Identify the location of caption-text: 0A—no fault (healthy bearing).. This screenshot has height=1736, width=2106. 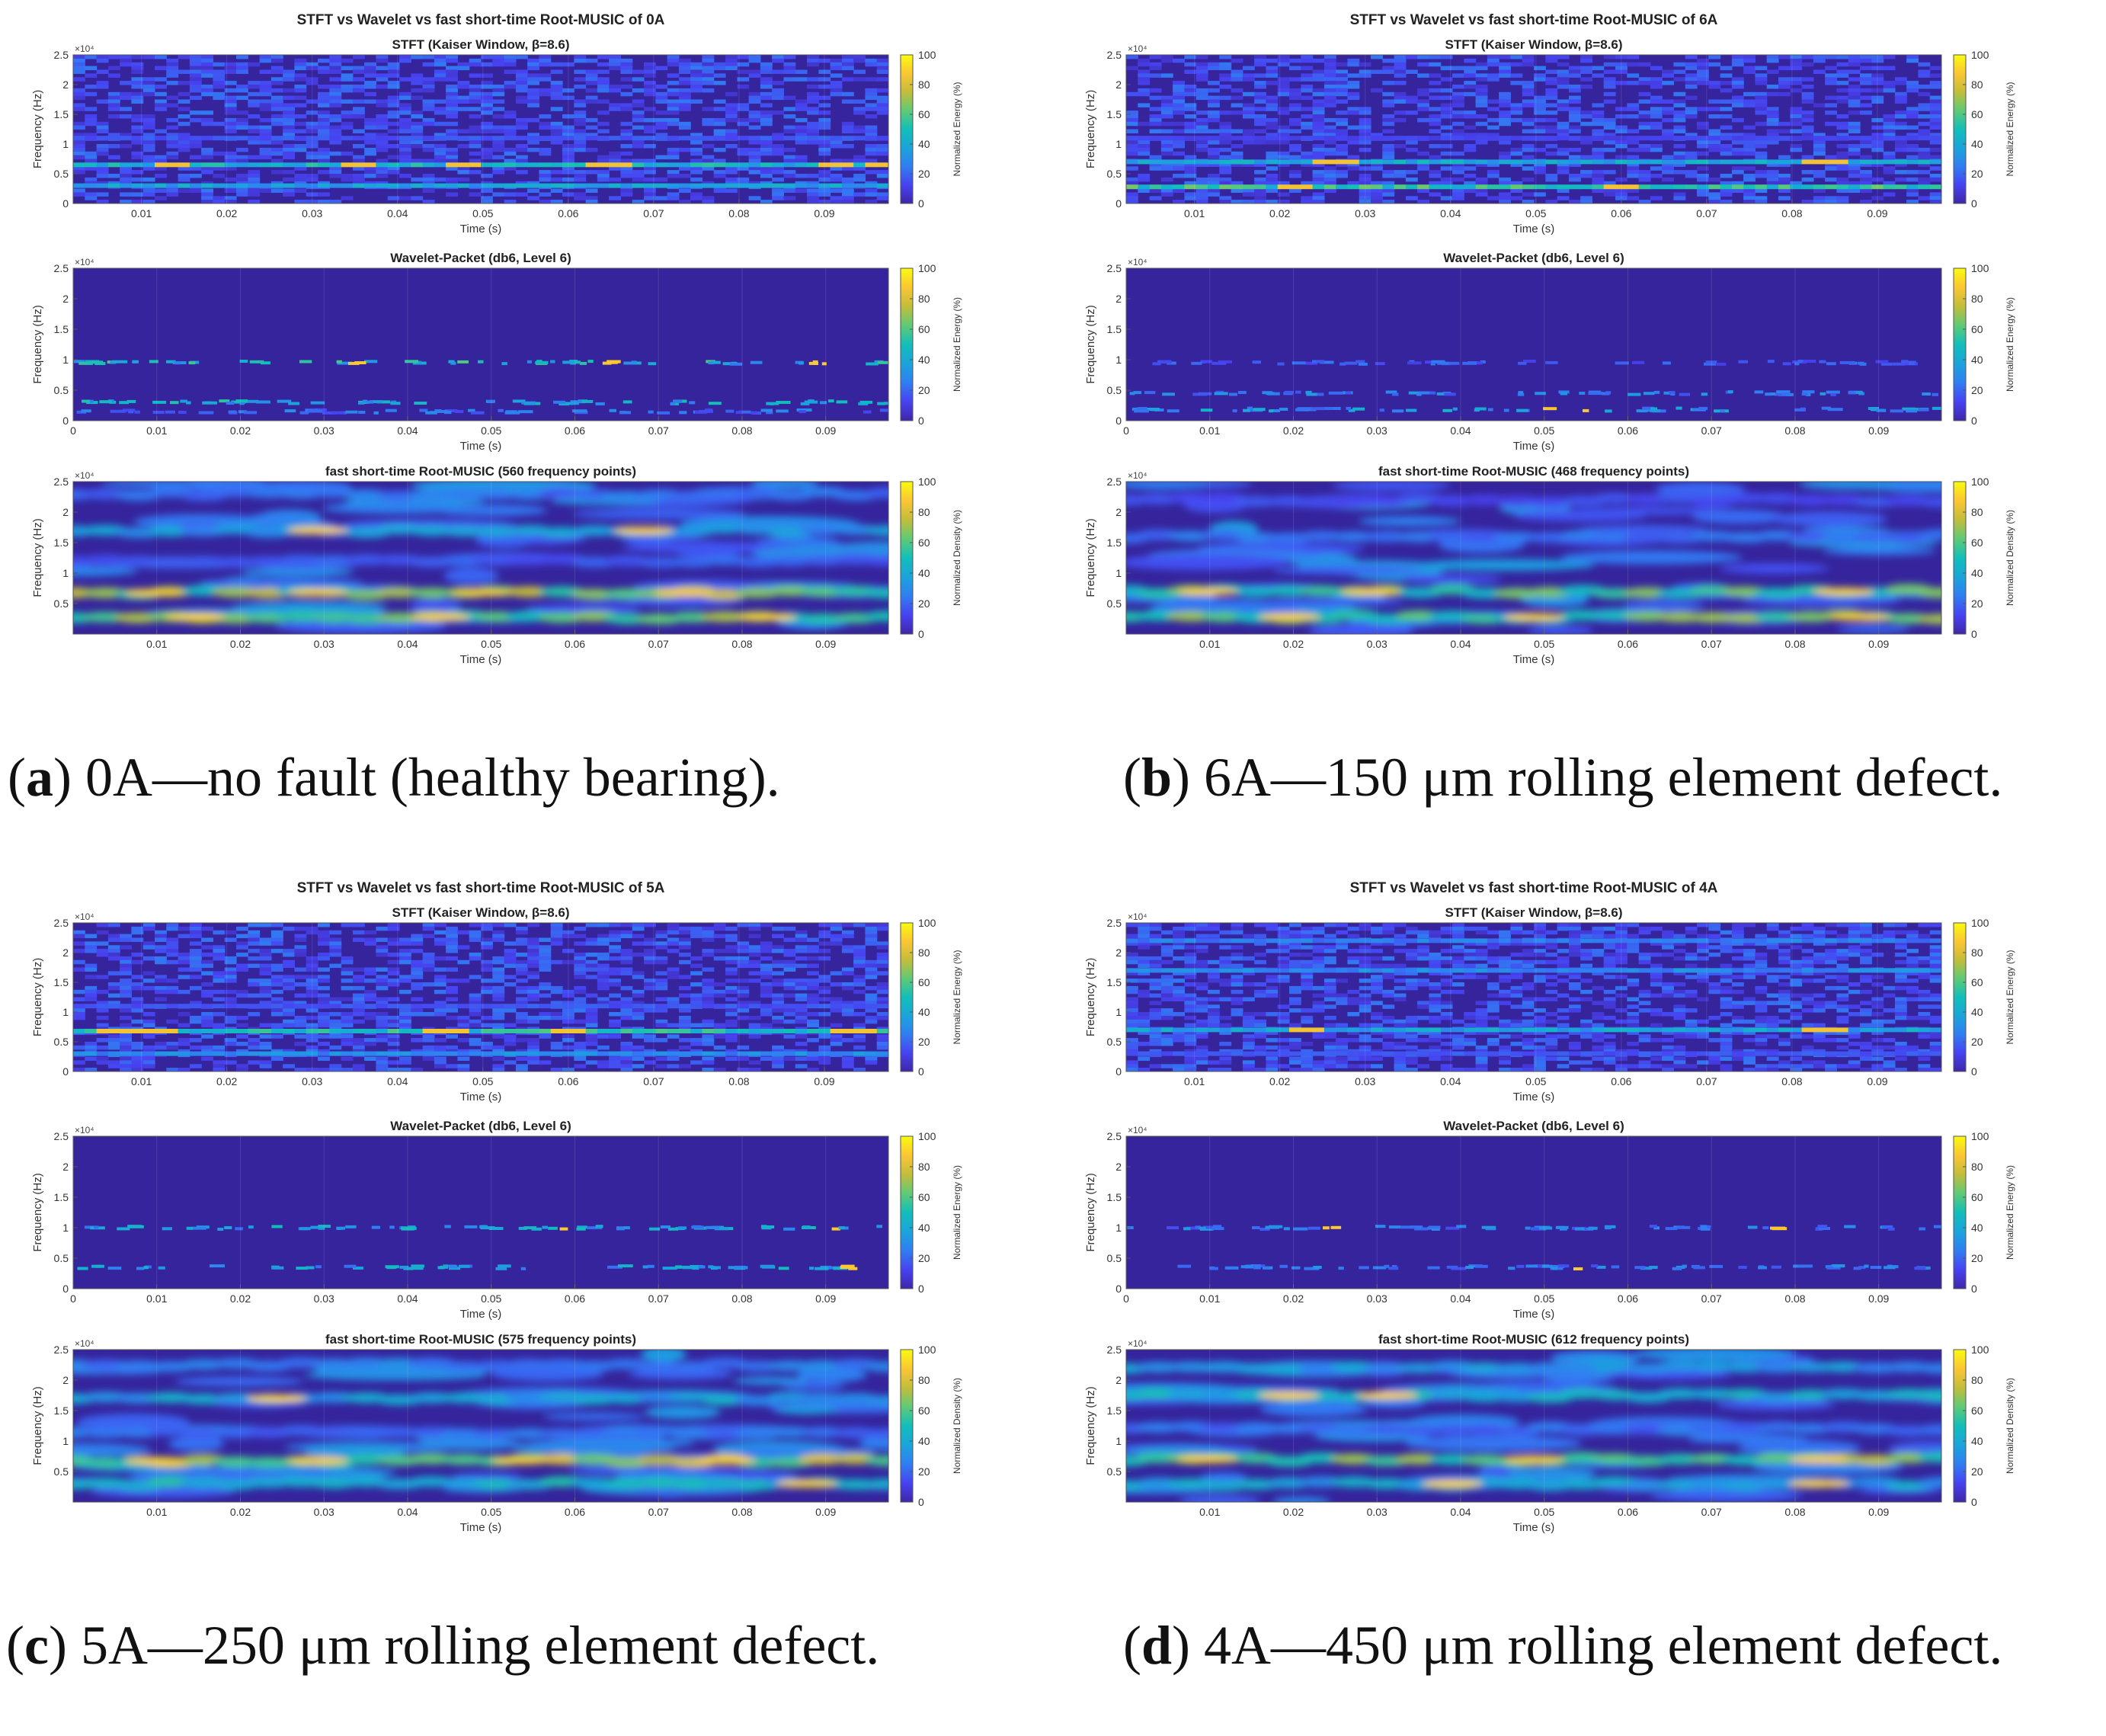
(432, 778).